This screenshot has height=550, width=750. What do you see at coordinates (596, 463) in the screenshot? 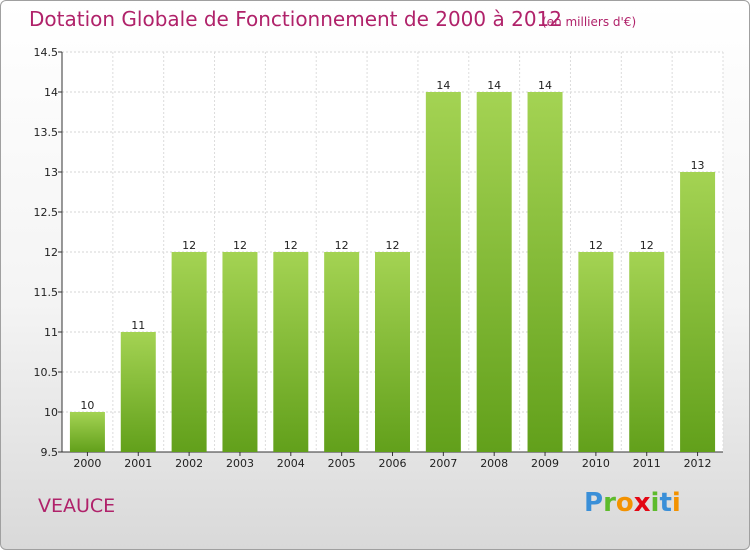
I see `x-tick-label-2010: 2010` at bounding box center [596, 463].